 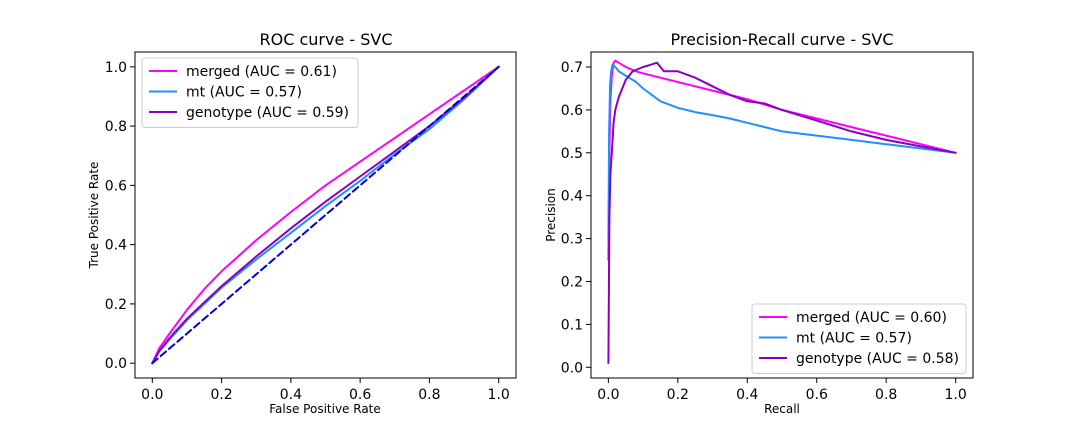 I want to click on roc-legend-label: mt (AUC = 0.57), so click(x=244, y=93).